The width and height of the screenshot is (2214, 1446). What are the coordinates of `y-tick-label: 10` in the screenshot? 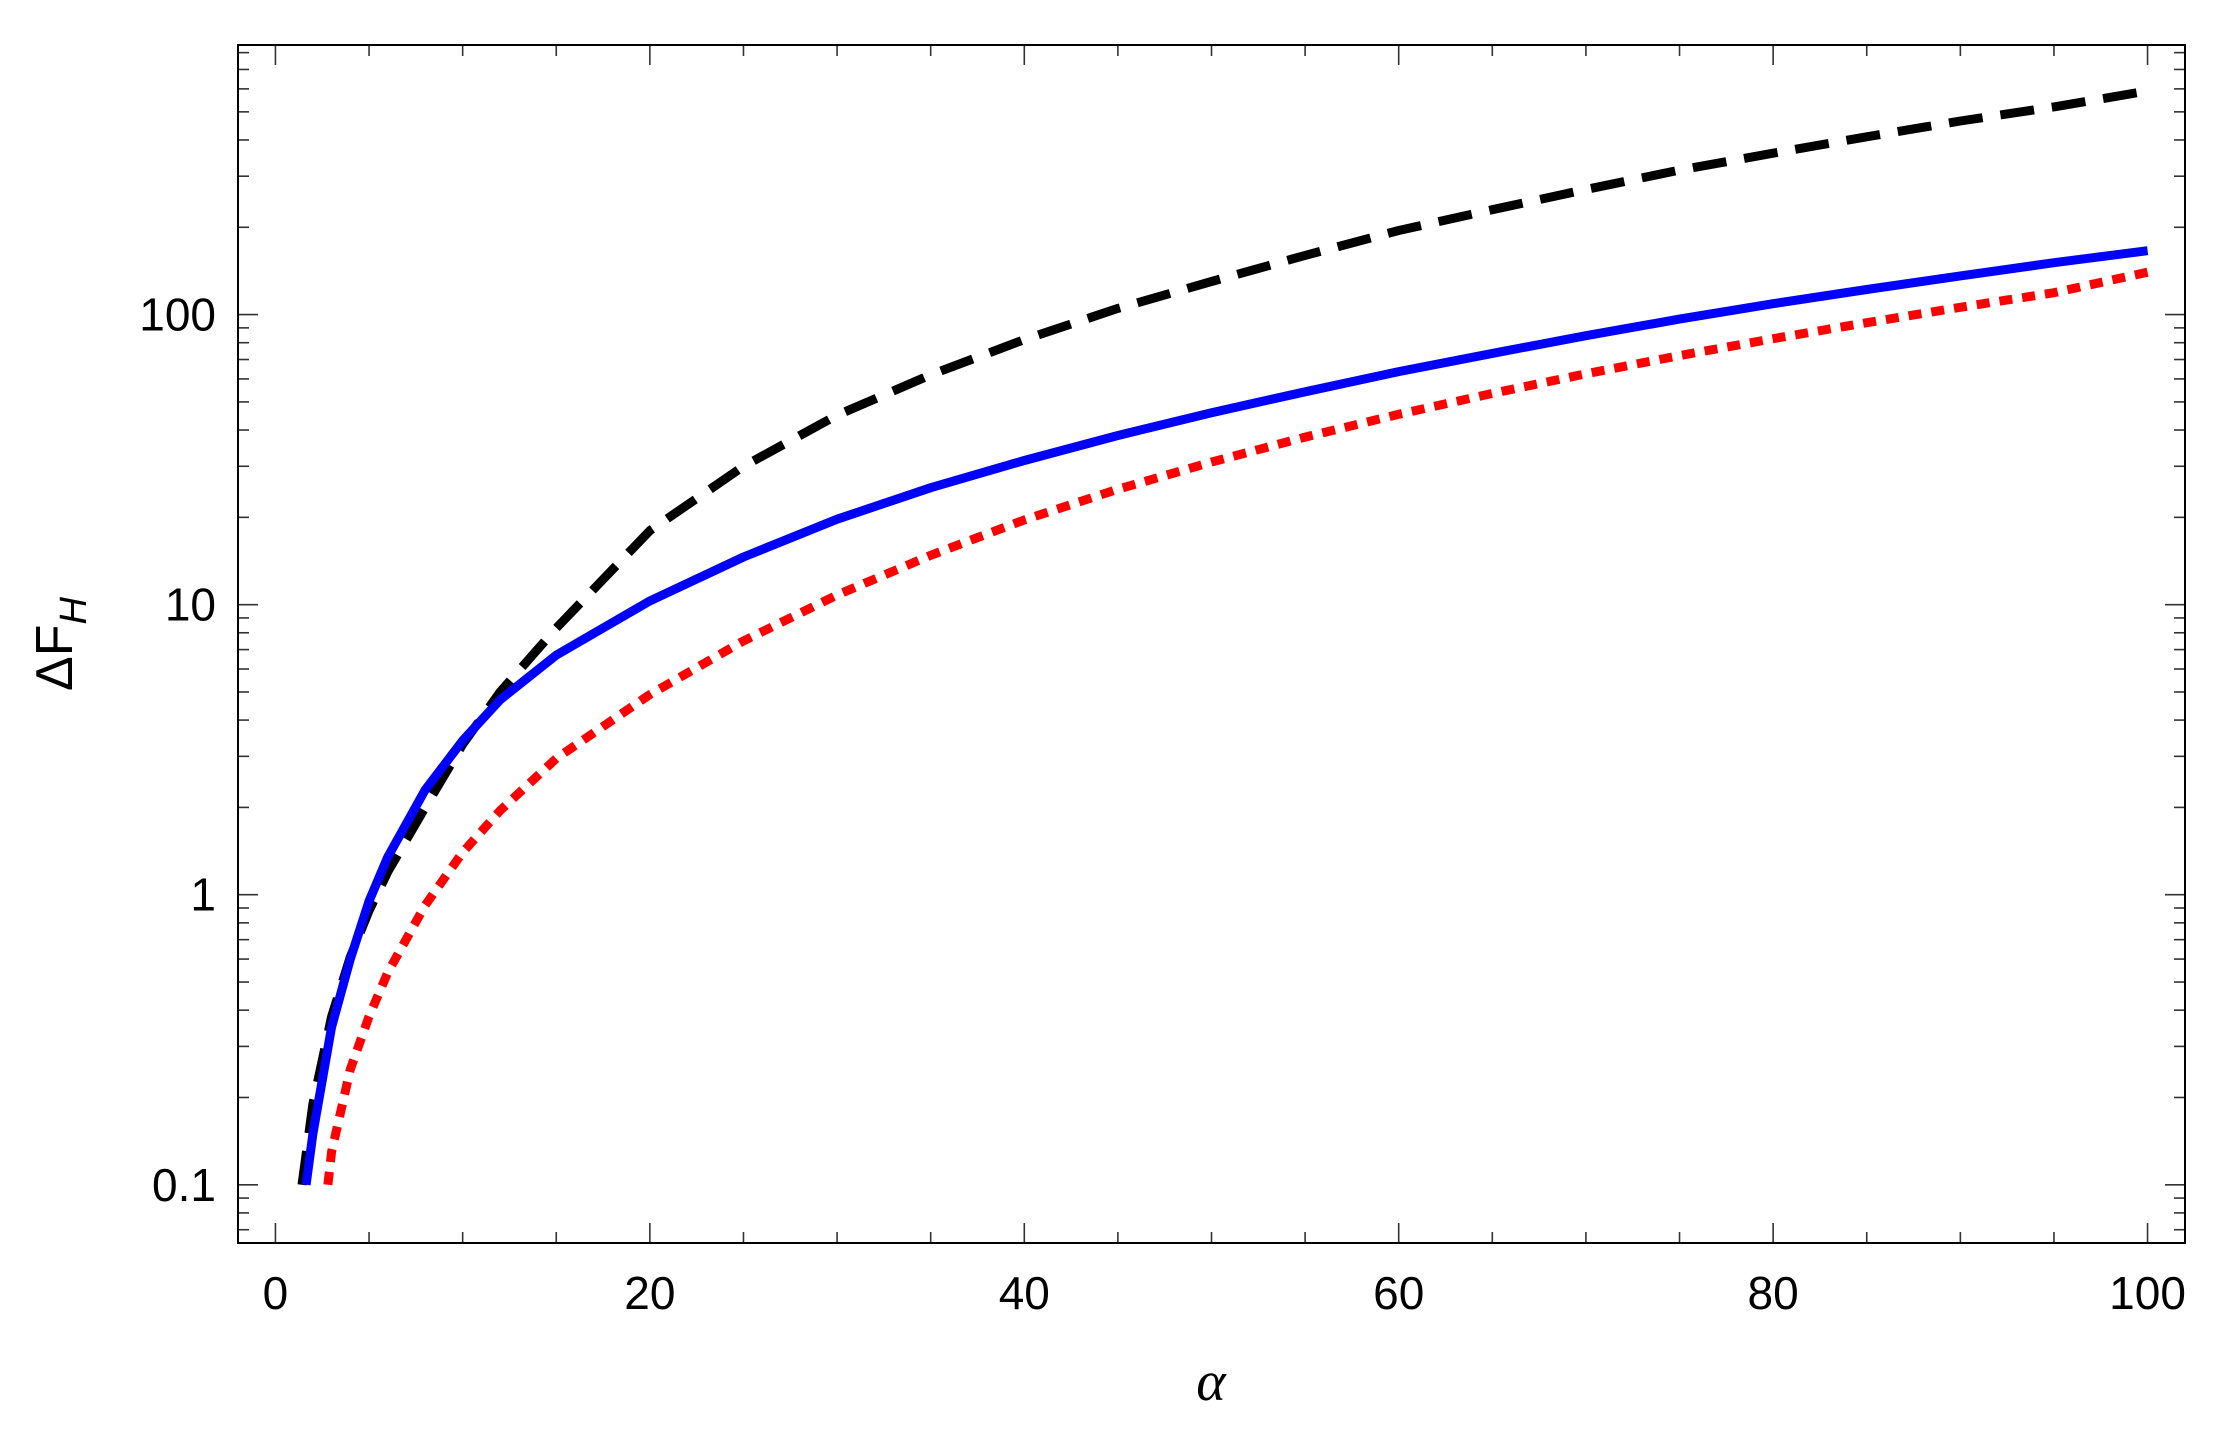 It's located at (190, 605).